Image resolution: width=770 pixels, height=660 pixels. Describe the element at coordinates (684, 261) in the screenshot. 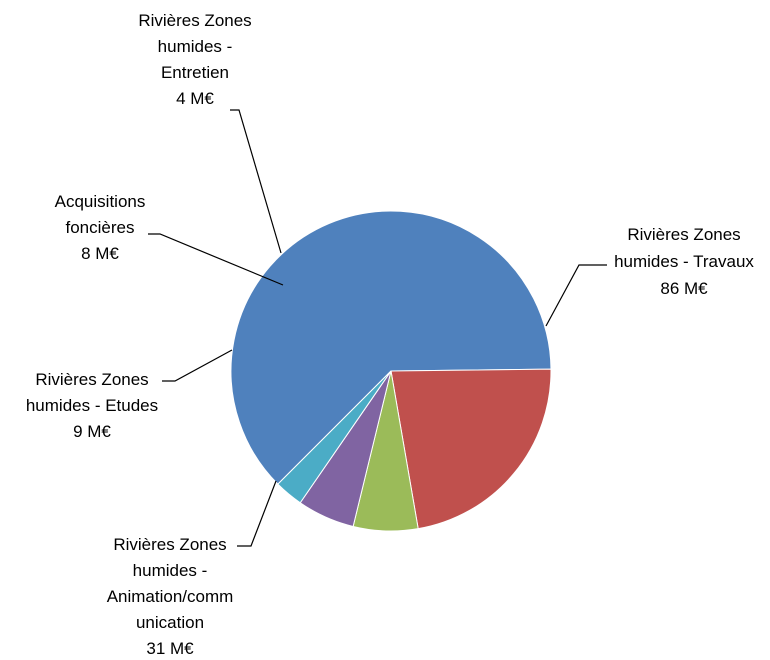

I see `slice-category-label: humides - Travaux` at that location.